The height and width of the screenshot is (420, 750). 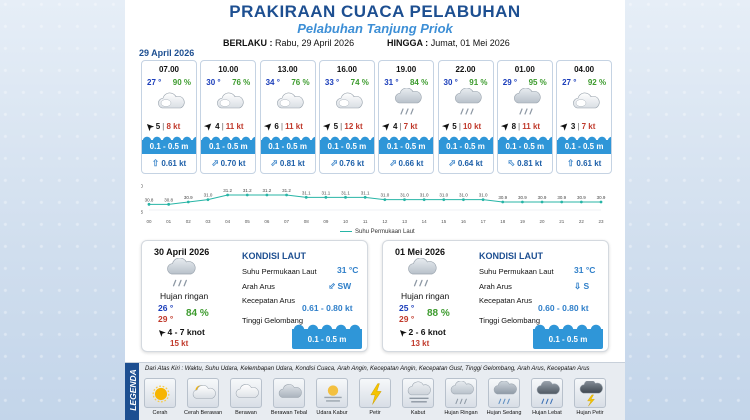 What do you see at coordinates (375, 199) in the screenshot?
I see `series-line` at bounding box center [375, 199].